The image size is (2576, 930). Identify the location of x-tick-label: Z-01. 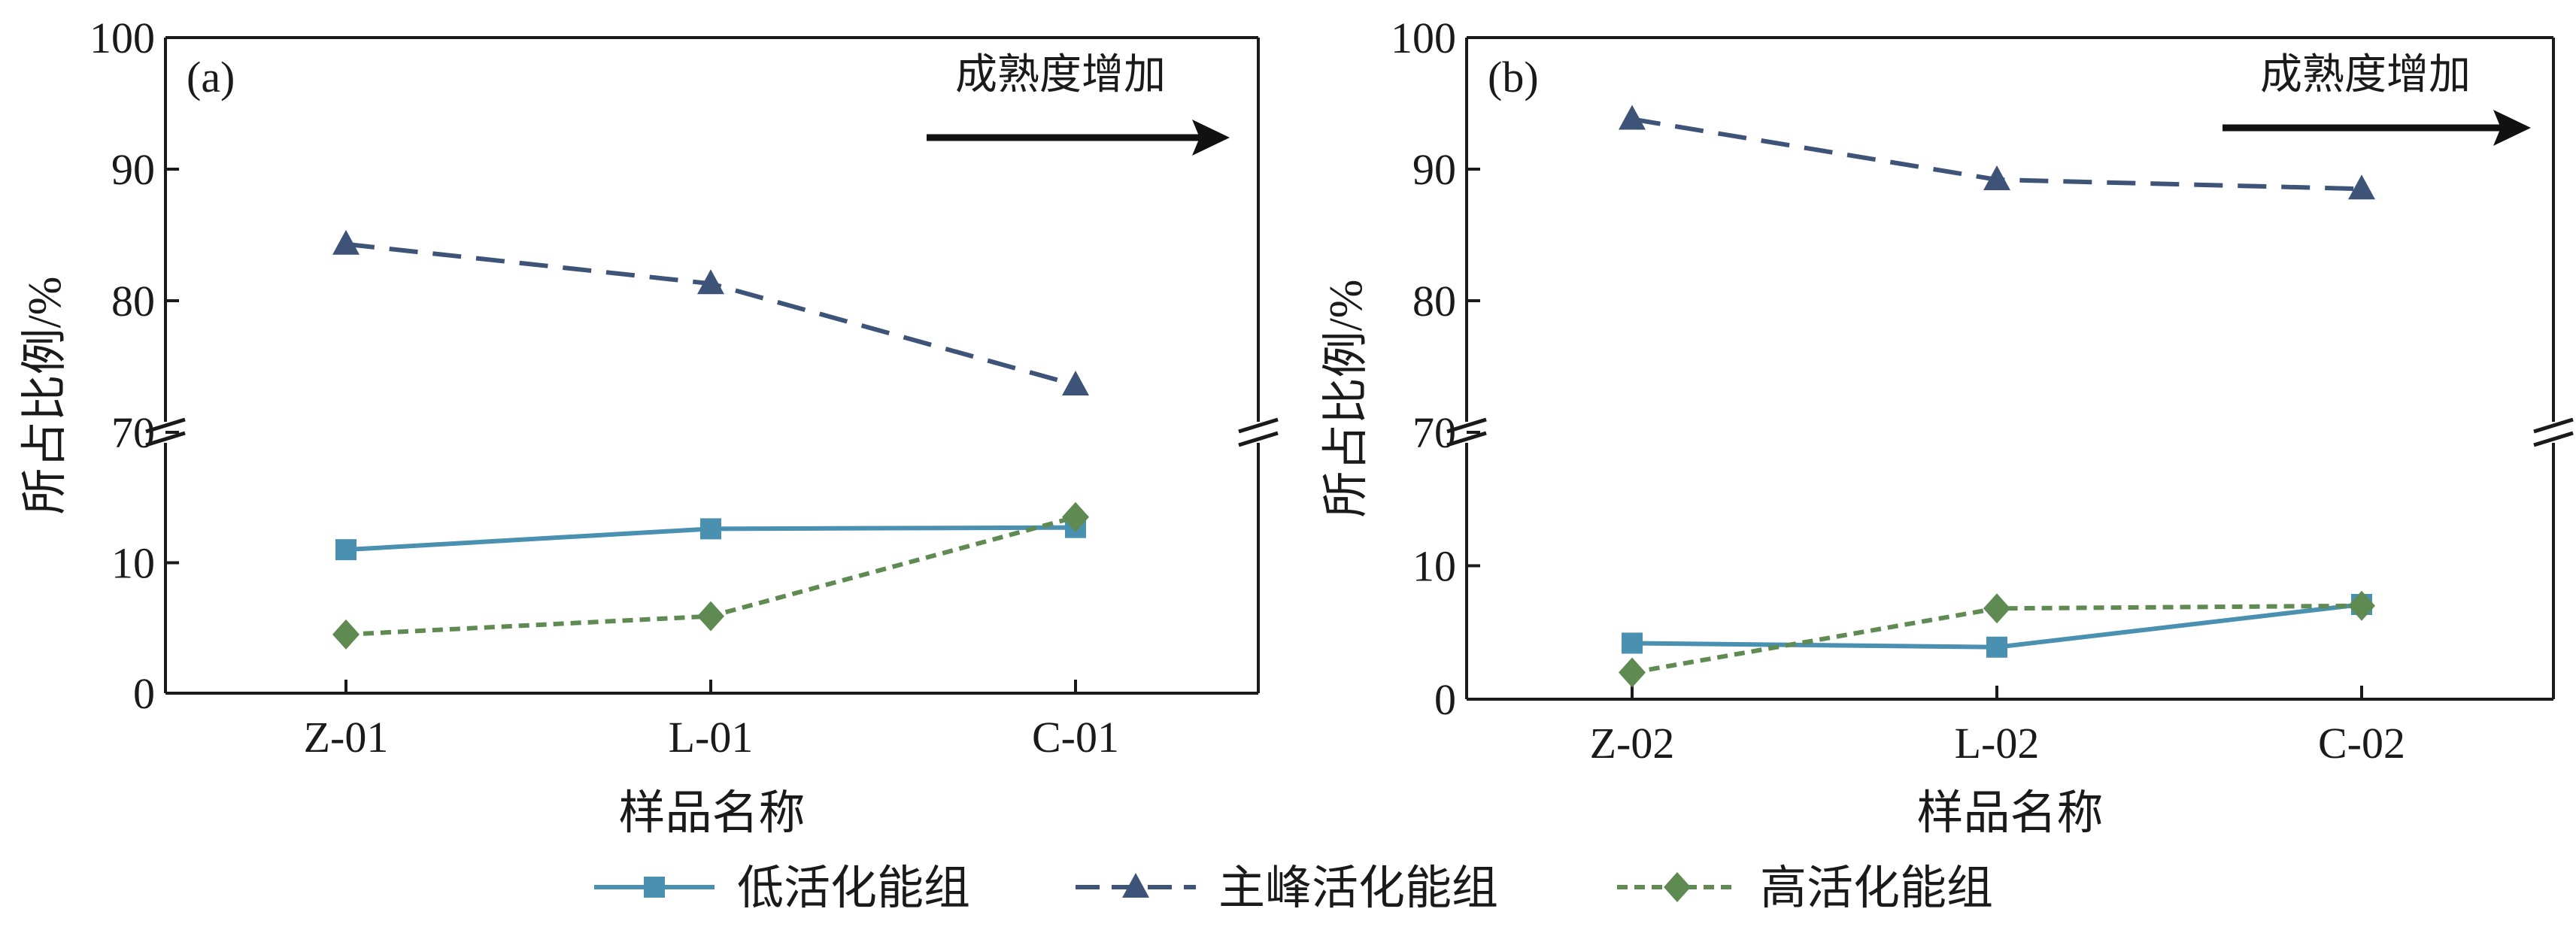
(346, 737).